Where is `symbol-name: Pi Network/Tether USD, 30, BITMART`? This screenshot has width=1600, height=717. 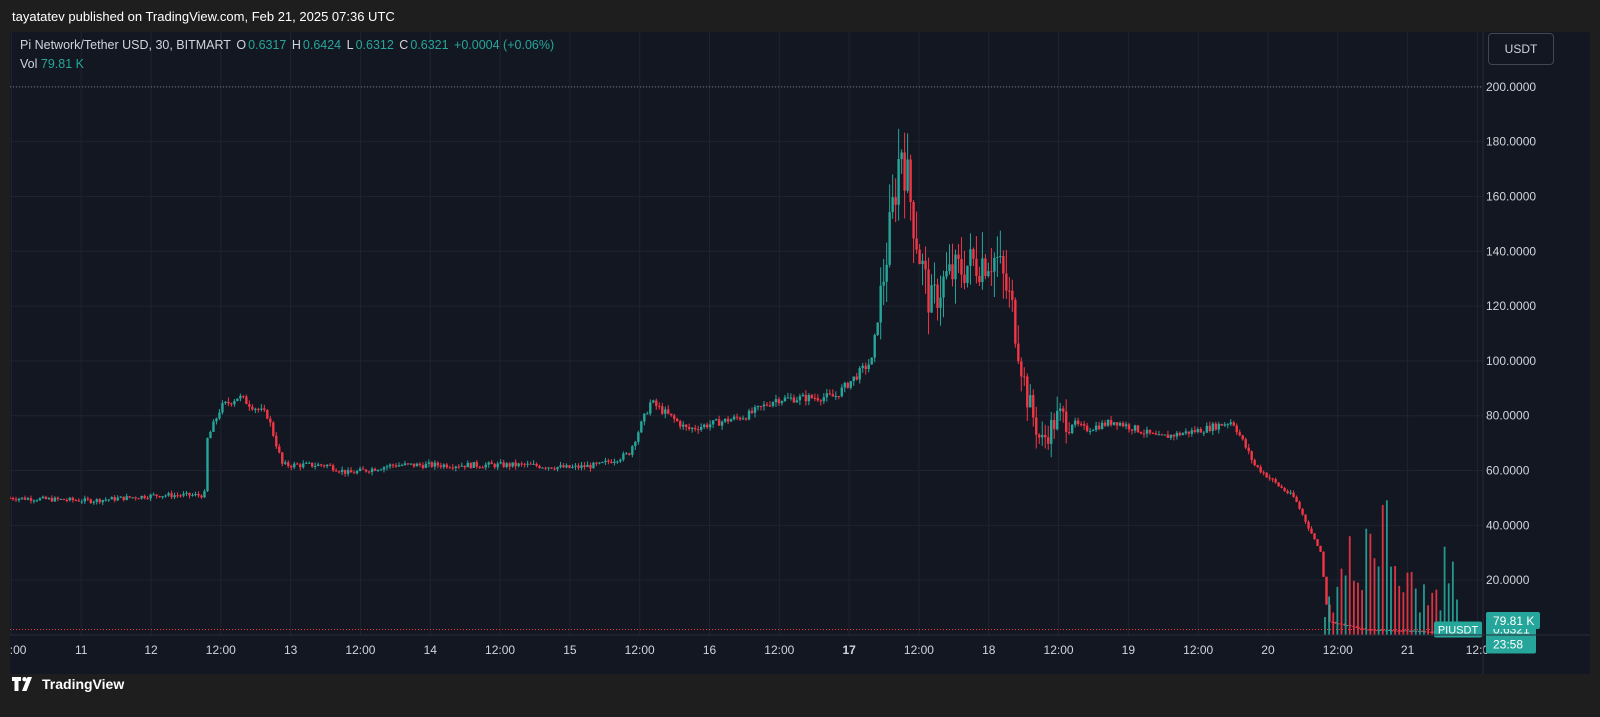
symbol-name: Pi Network/Tether USD, 30, BITMART is located at coordinates (125, 45).